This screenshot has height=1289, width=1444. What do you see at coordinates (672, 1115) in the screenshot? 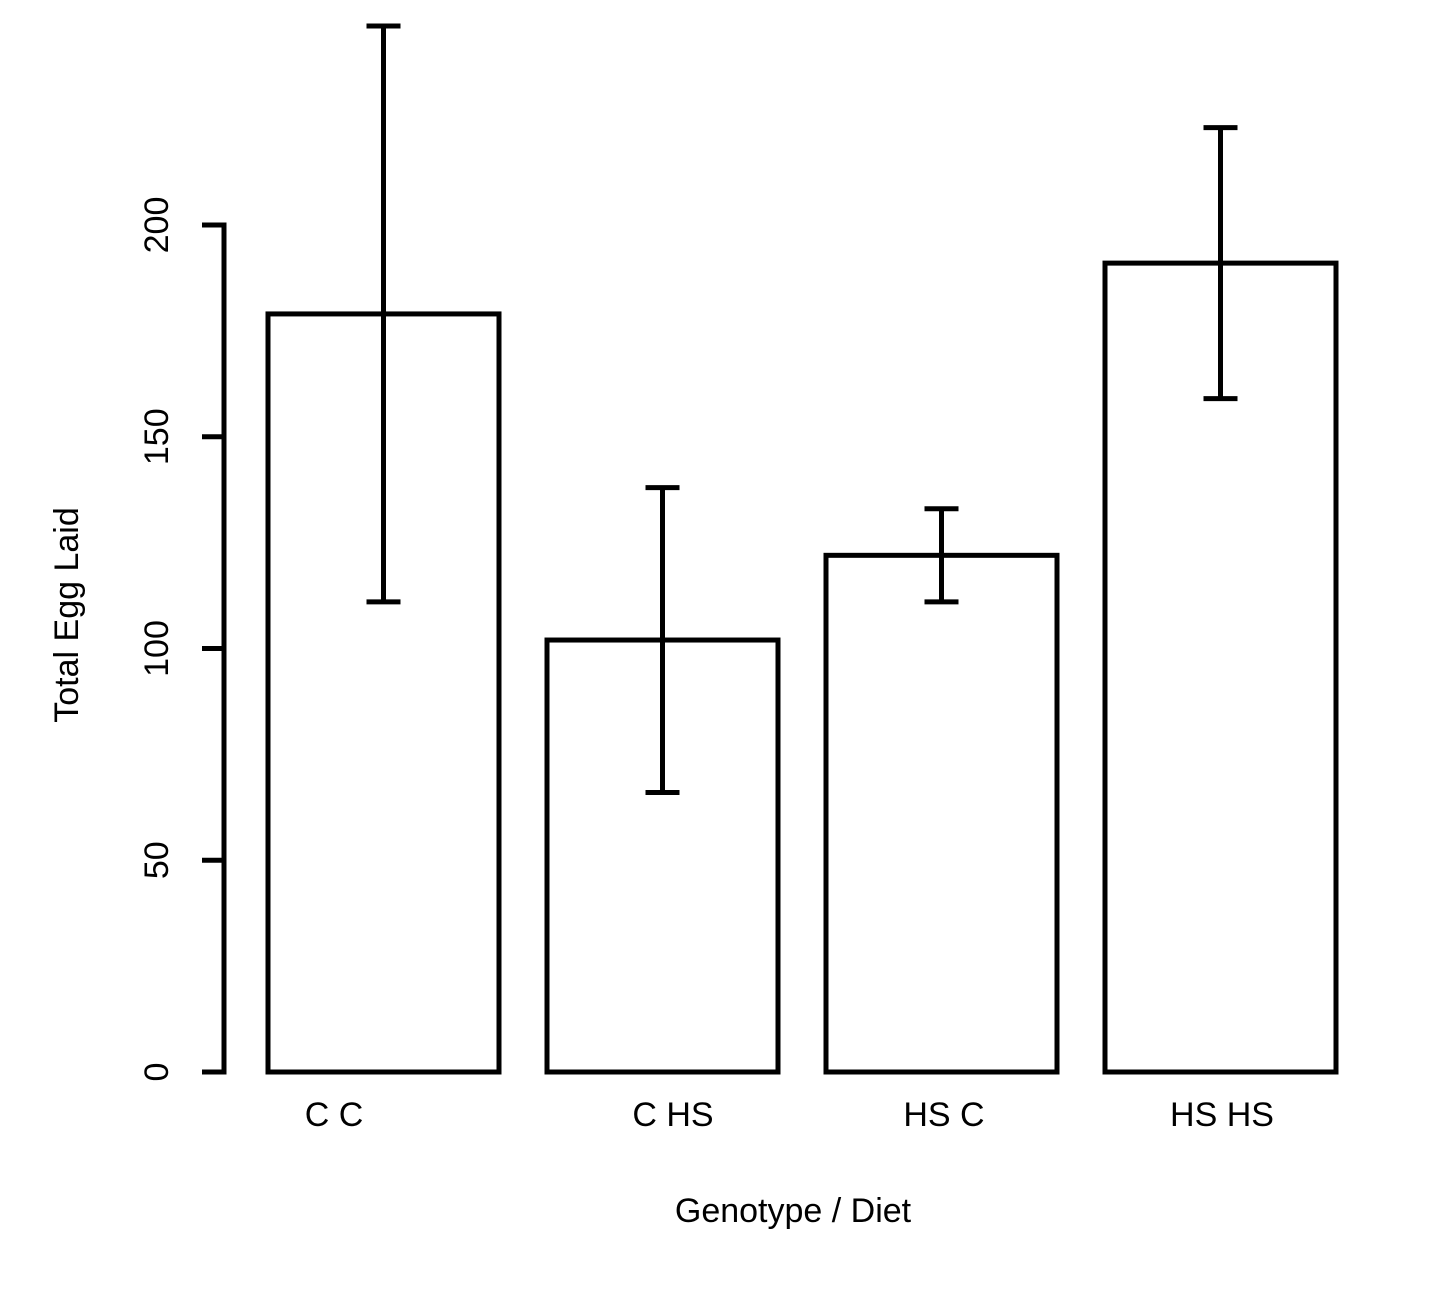
I see `x-tick-label: C HS` at bounding box center [672, 1115].